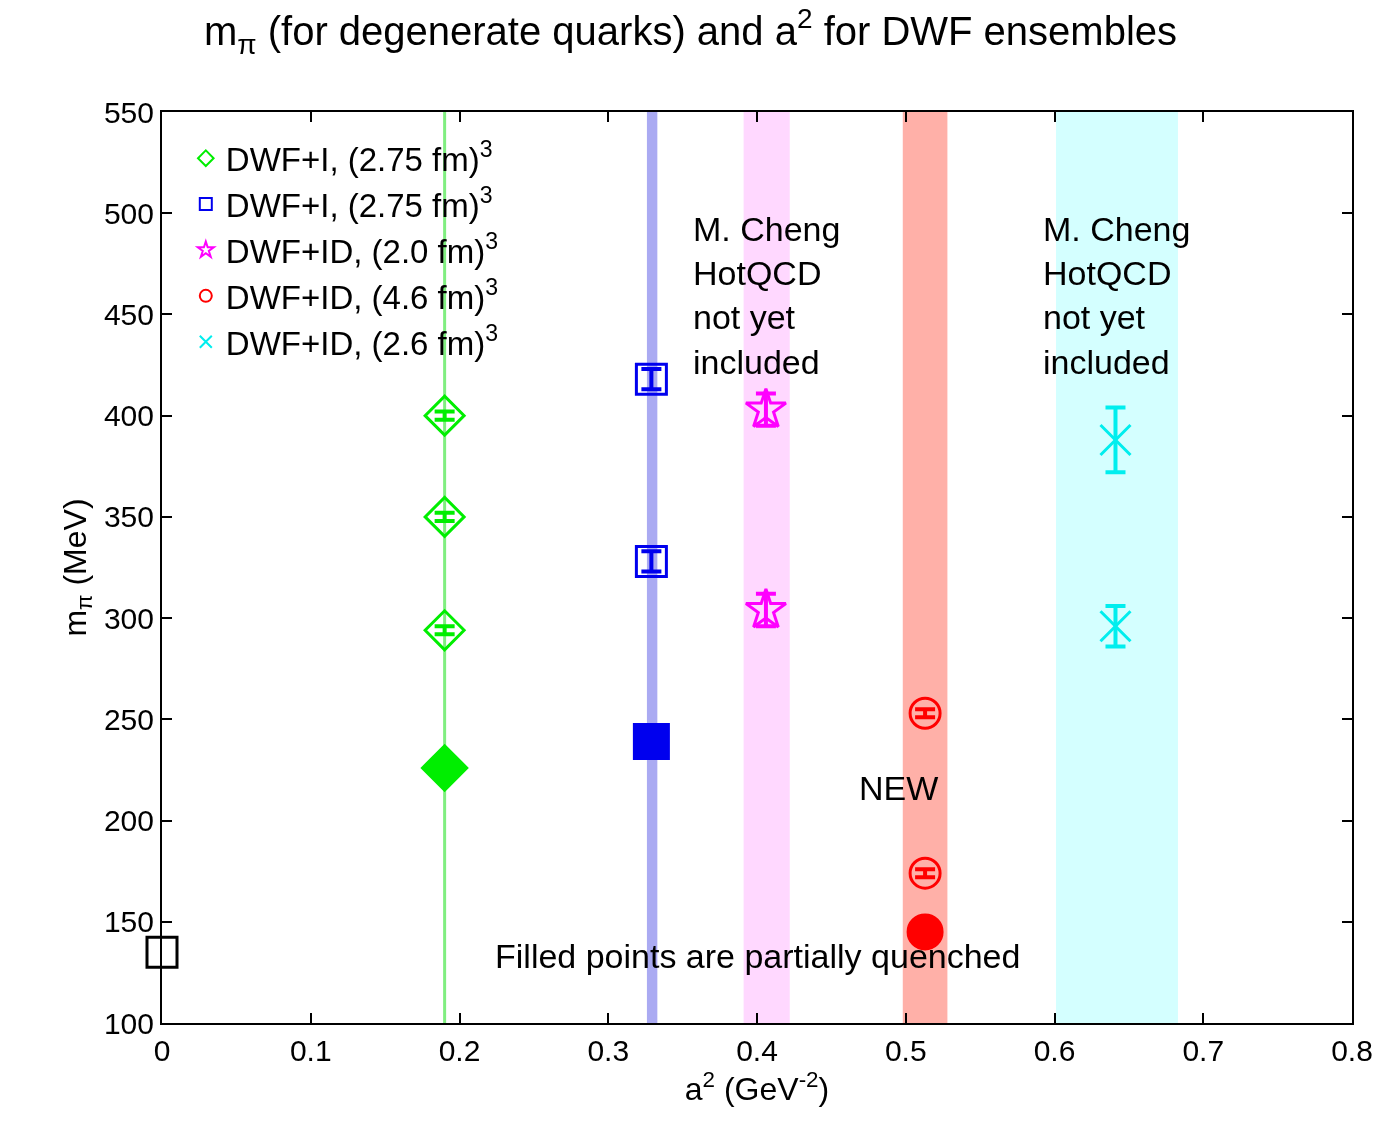 The width and height of the screenshot is (1381, 1140). Describe the element at coordinates (128, 213) in the screenshot. I see `y-tick-label: 500` at that location.